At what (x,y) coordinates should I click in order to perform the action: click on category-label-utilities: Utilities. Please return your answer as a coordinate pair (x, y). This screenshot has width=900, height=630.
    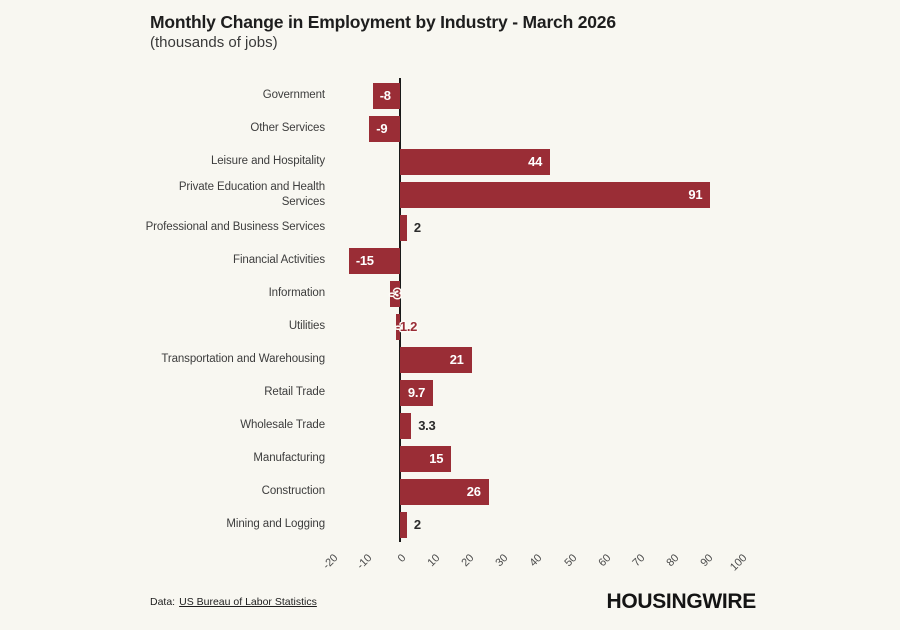
    Looking at the image, I should click on (306, 326).